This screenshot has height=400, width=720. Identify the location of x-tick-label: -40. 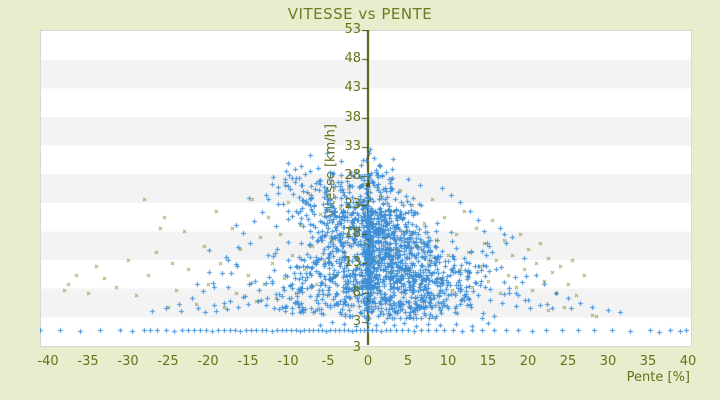
(48, 361).